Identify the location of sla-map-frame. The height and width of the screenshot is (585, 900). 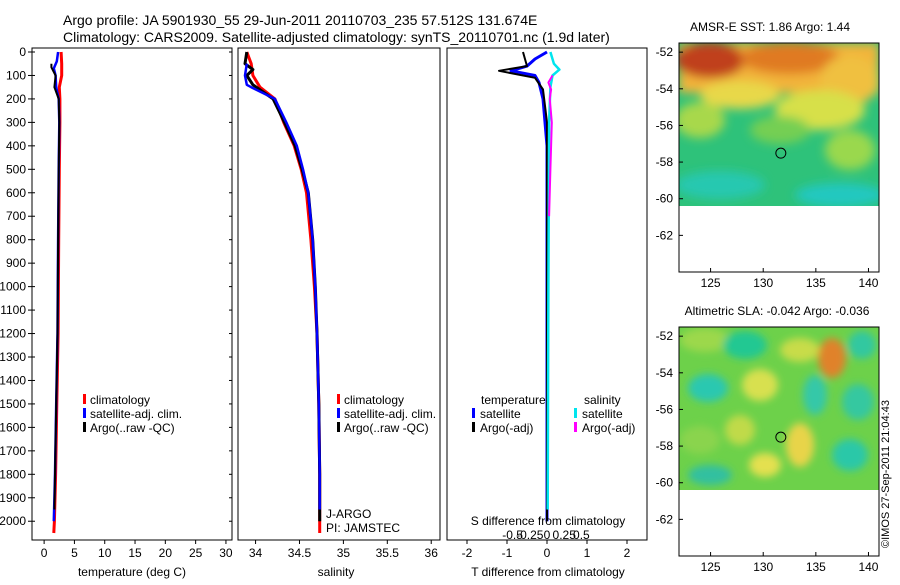
(779, 441).